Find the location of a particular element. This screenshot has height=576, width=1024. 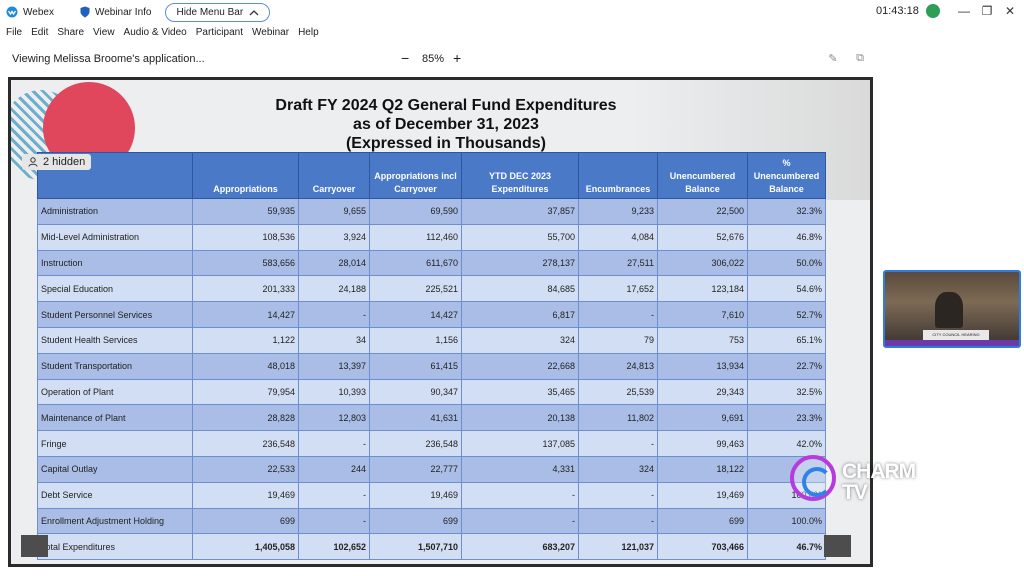

table-cell: 20,138 is located at coordinates (520, 418).